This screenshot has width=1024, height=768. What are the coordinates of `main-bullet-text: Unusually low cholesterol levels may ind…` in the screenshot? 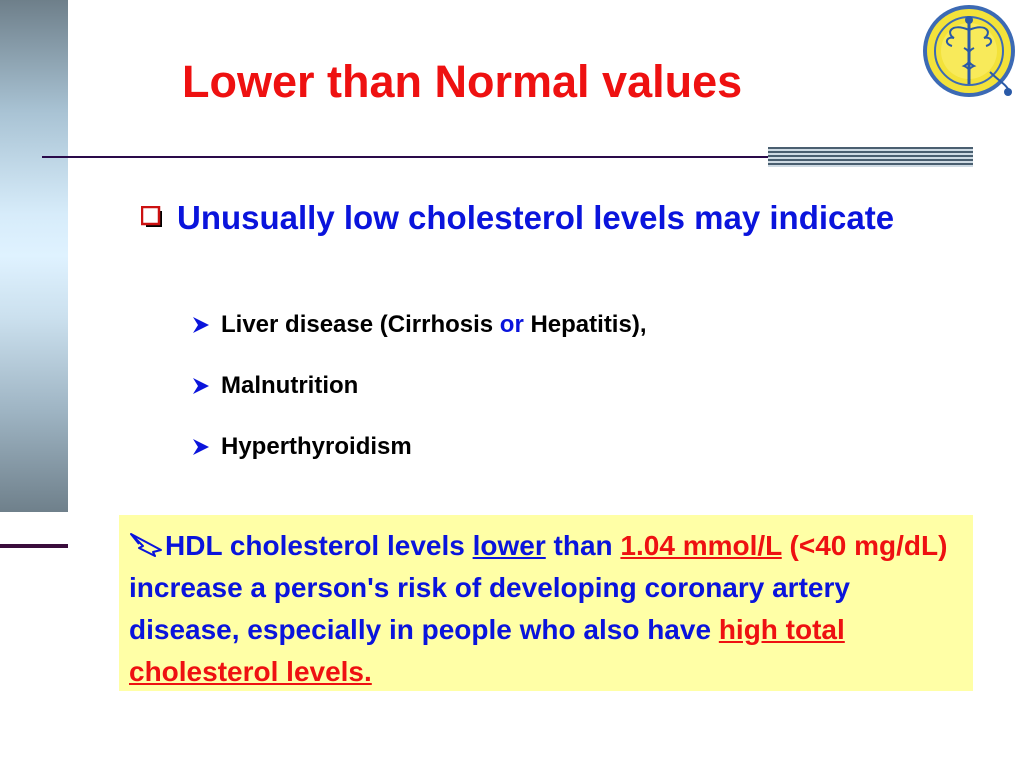 It's located at (536, 217).